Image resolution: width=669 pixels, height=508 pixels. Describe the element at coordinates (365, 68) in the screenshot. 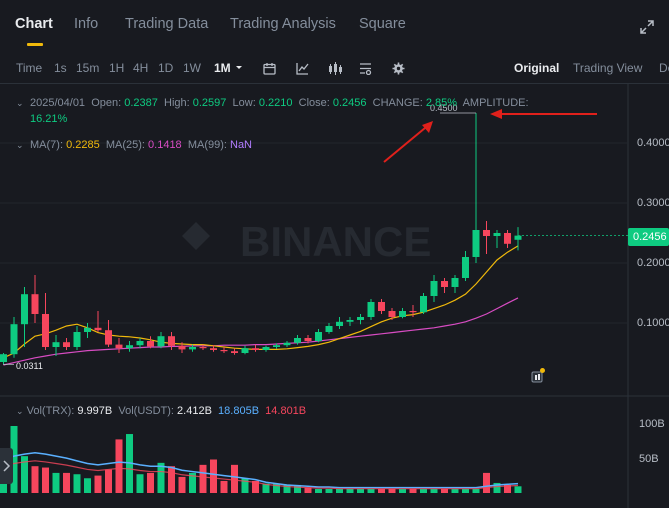

I see `chart-settings-icon` at that location.